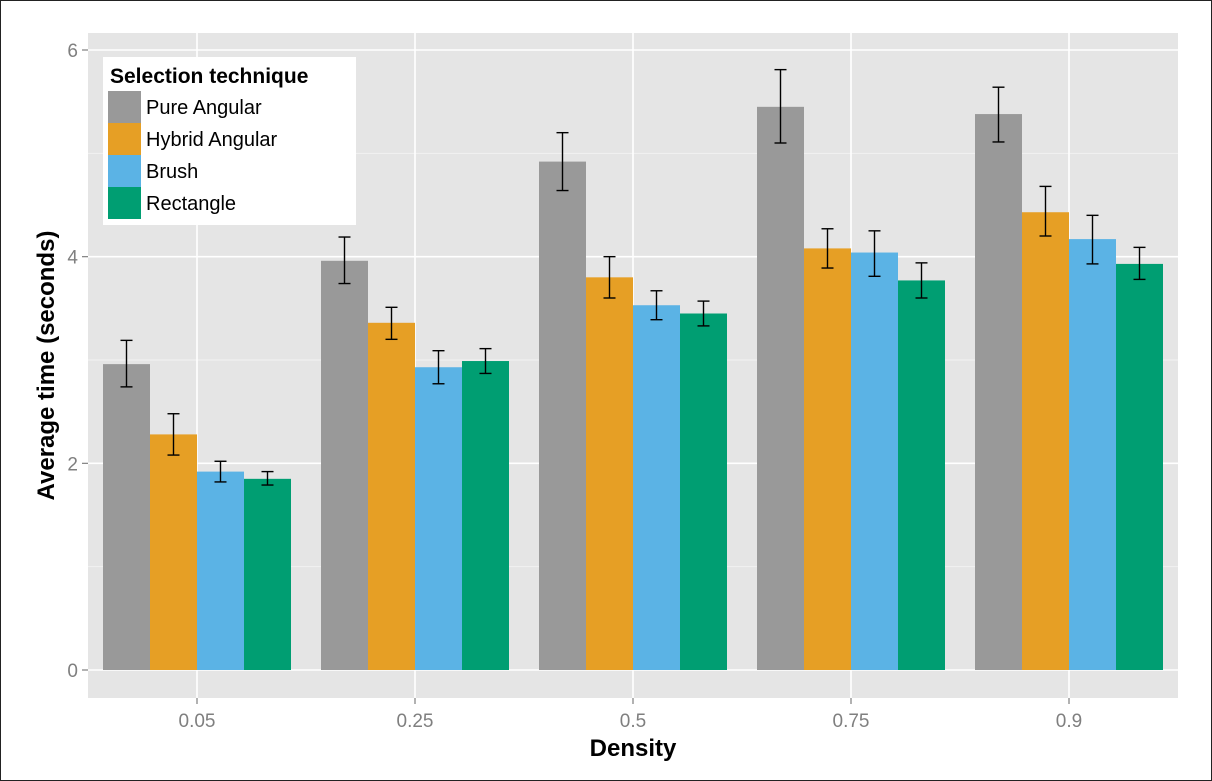  I want to click on legend-swatch-rectangle, so click(124, 203).